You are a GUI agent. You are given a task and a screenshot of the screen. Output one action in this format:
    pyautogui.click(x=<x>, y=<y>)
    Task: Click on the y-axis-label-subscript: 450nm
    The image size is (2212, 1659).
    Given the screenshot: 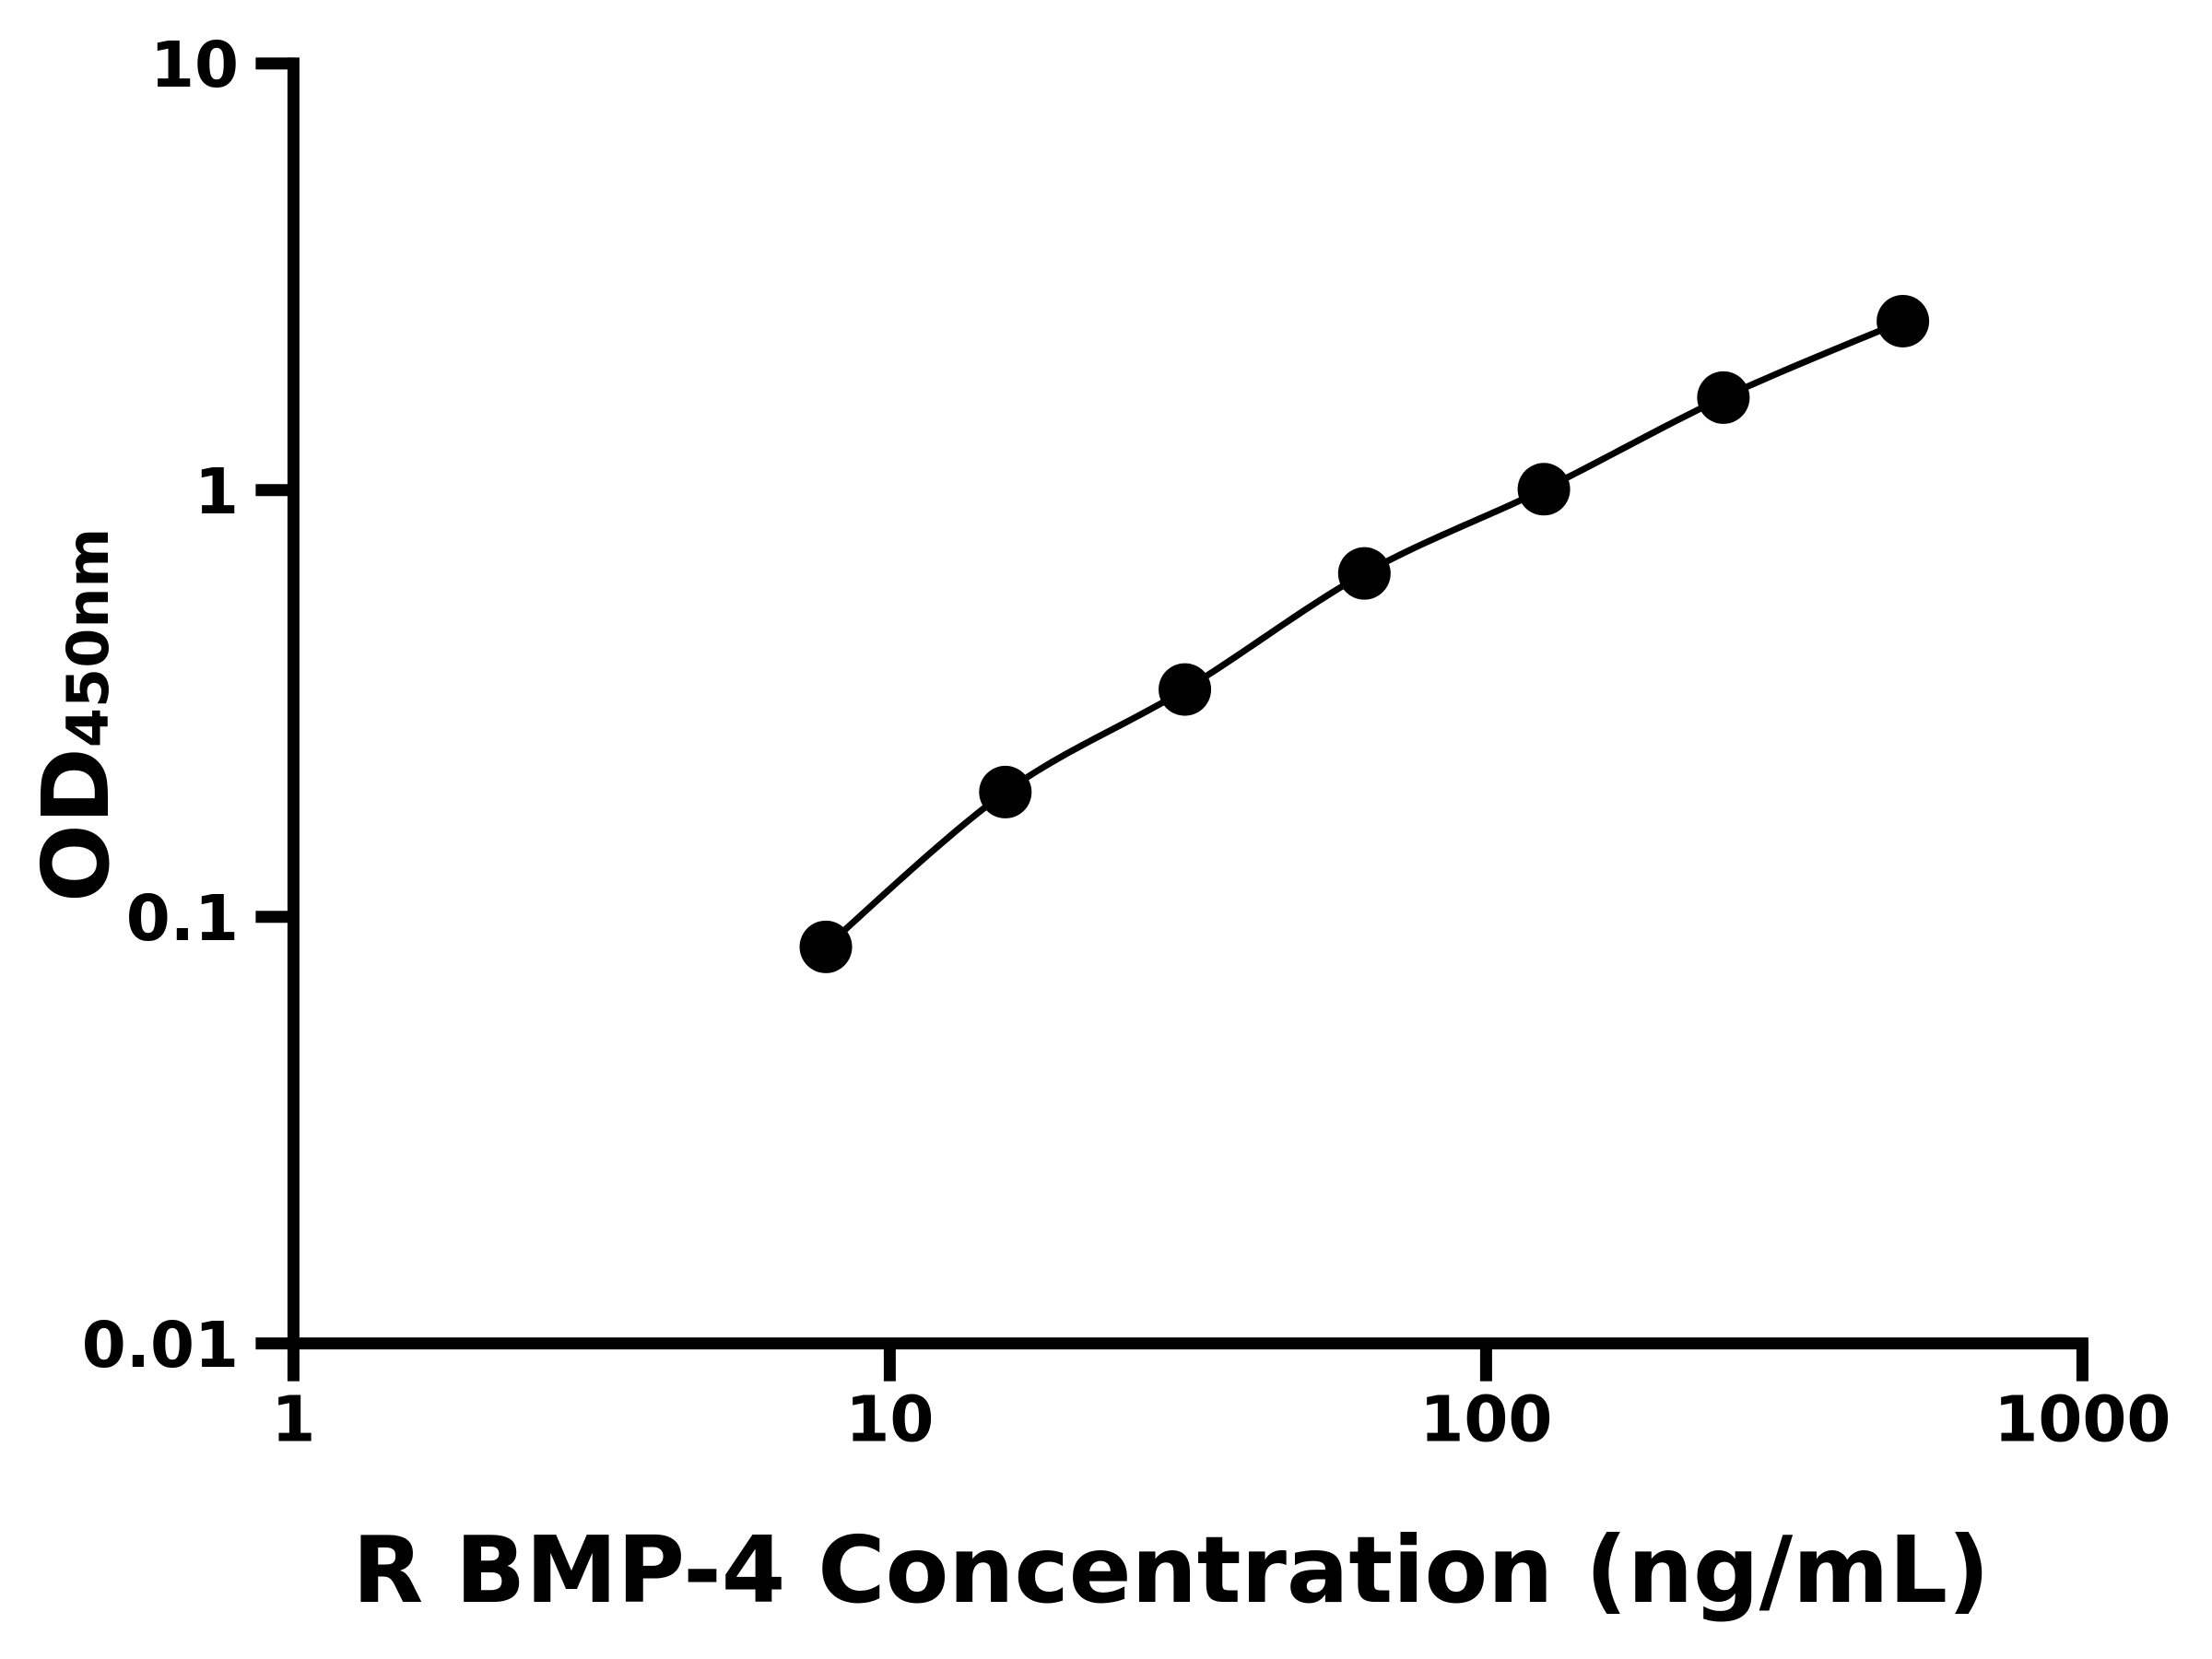 What is the action you would take?
    pyautogui.click(x=88, y=637)
    